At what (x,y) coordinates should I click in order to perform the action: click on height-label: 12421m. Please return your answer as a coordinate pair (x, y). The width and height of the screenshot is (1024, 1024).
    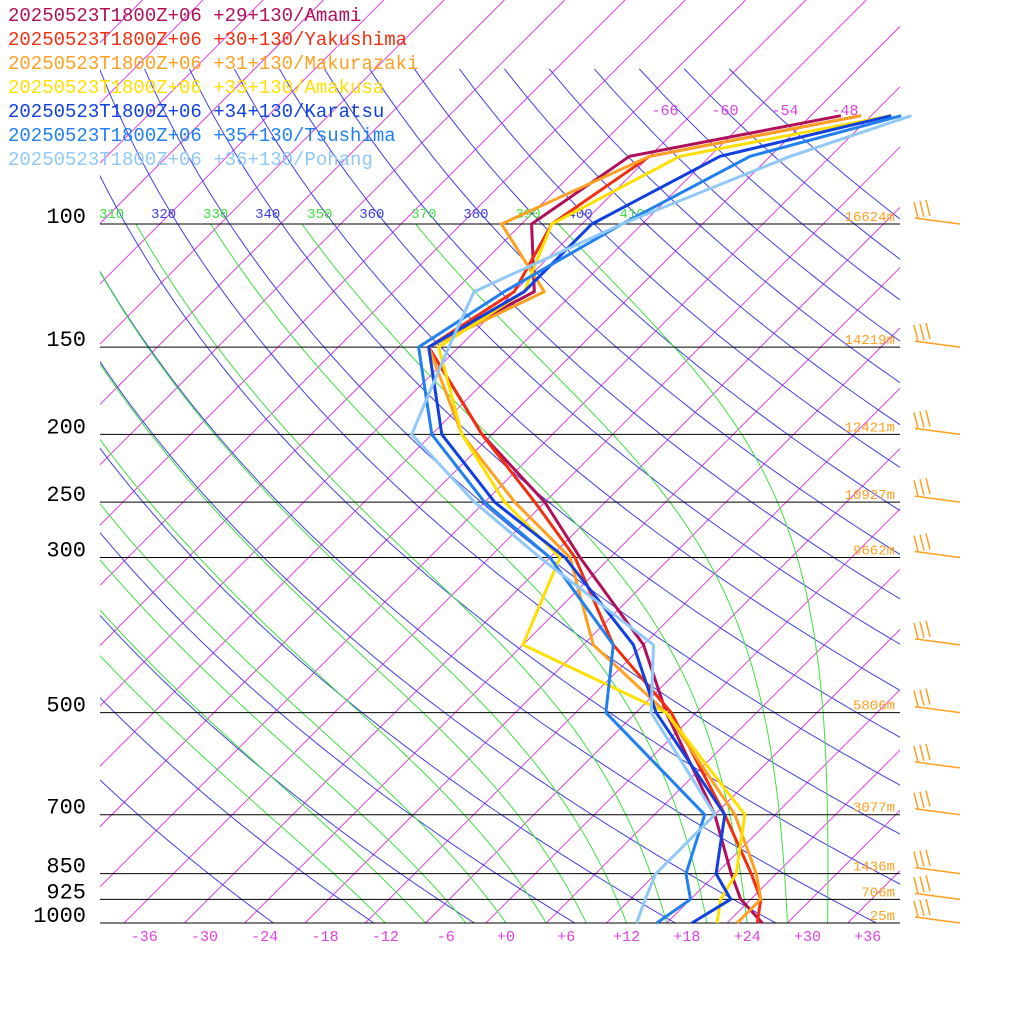
    Looking at the image, I should click on (870, 428).